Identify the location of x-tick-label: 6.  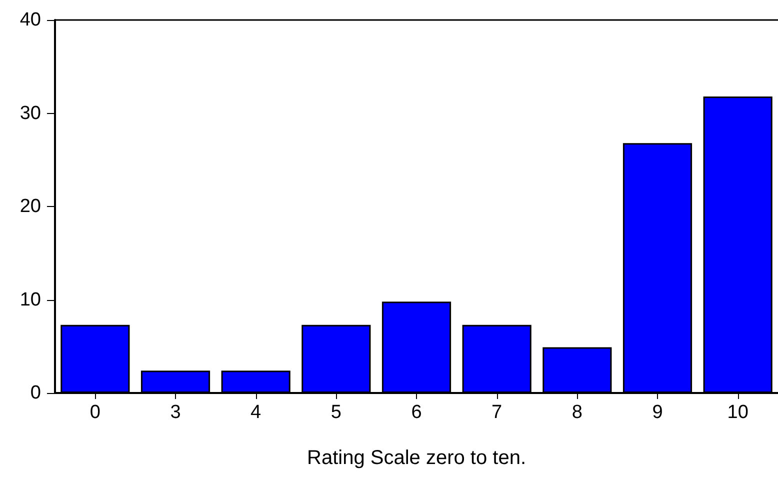
(416, 412).